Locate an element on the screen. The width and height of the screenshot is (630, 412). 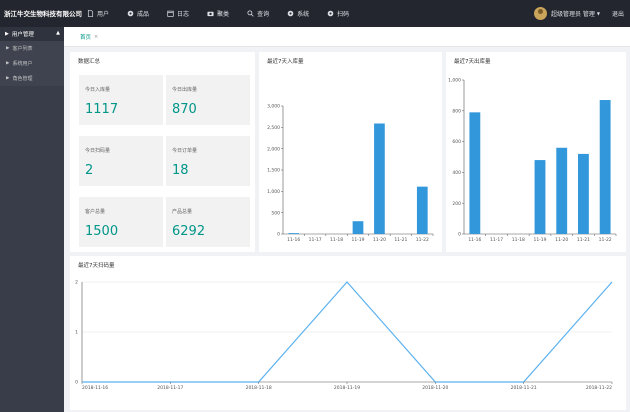
sidebar: ▶ 用户管理 ▲ ▶ 客户列表 ▶ 系统用户 ▶ 角色管理 is located at coordinates (32, 219).